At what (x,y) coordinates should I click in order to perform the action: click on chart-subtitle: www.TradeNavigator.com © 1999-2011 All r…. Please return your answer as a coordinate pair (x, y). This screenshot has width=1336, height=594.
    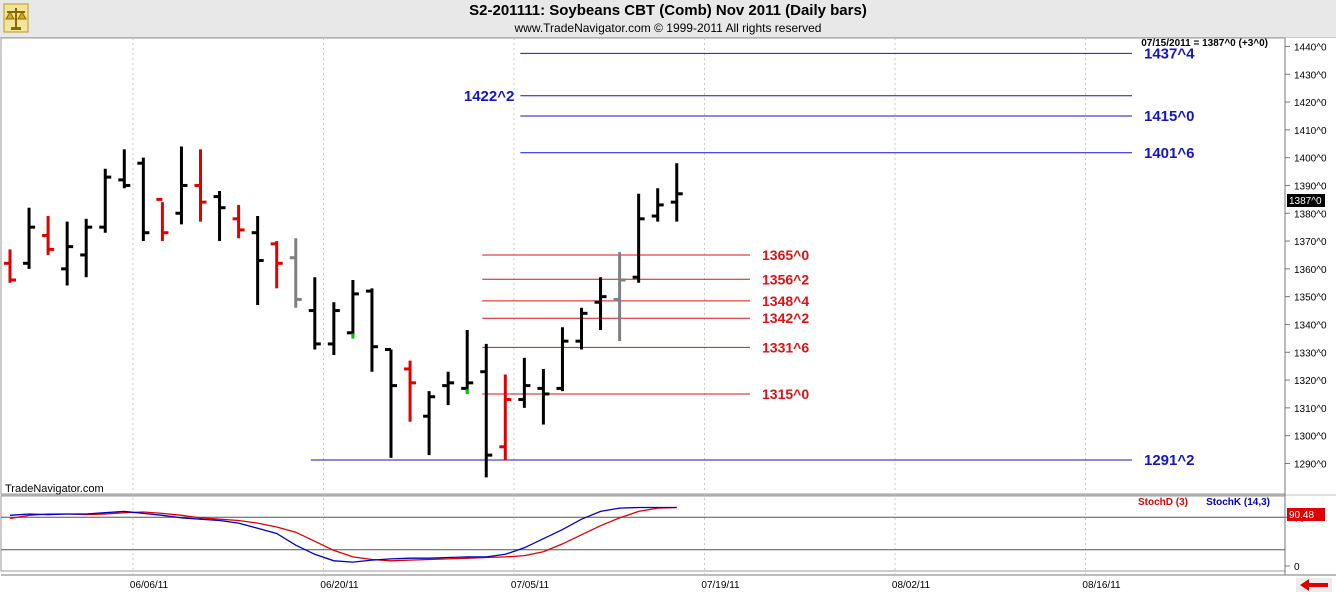
    Looking at the image, I should click on (668, 28).